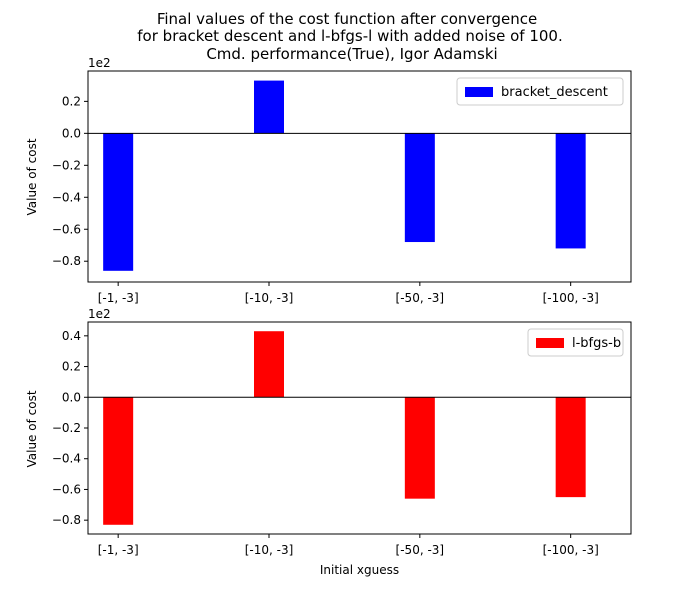 The width and height of the screenshot is (700, 600). I want to click on figure-title-line-3: Cmd. performance(True), Igor Adamski, so click(351, 54).